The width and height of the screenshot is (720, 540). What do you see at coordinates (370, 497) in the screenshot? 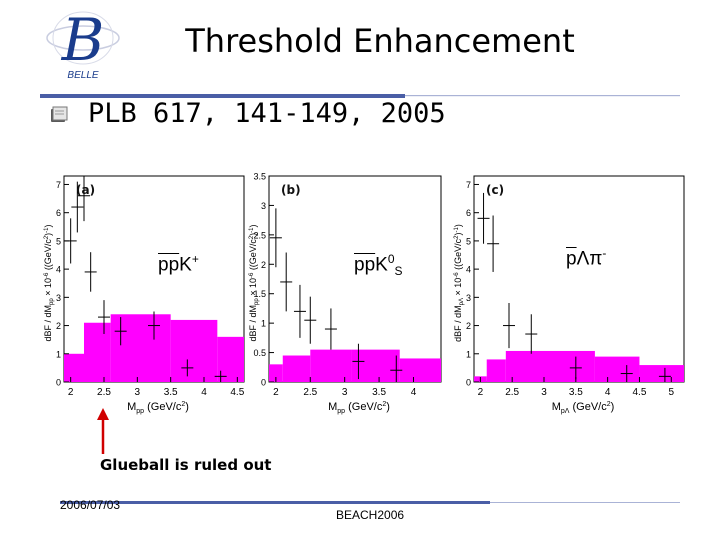
I see `bottom-rule` at bounding box center [370, 497].